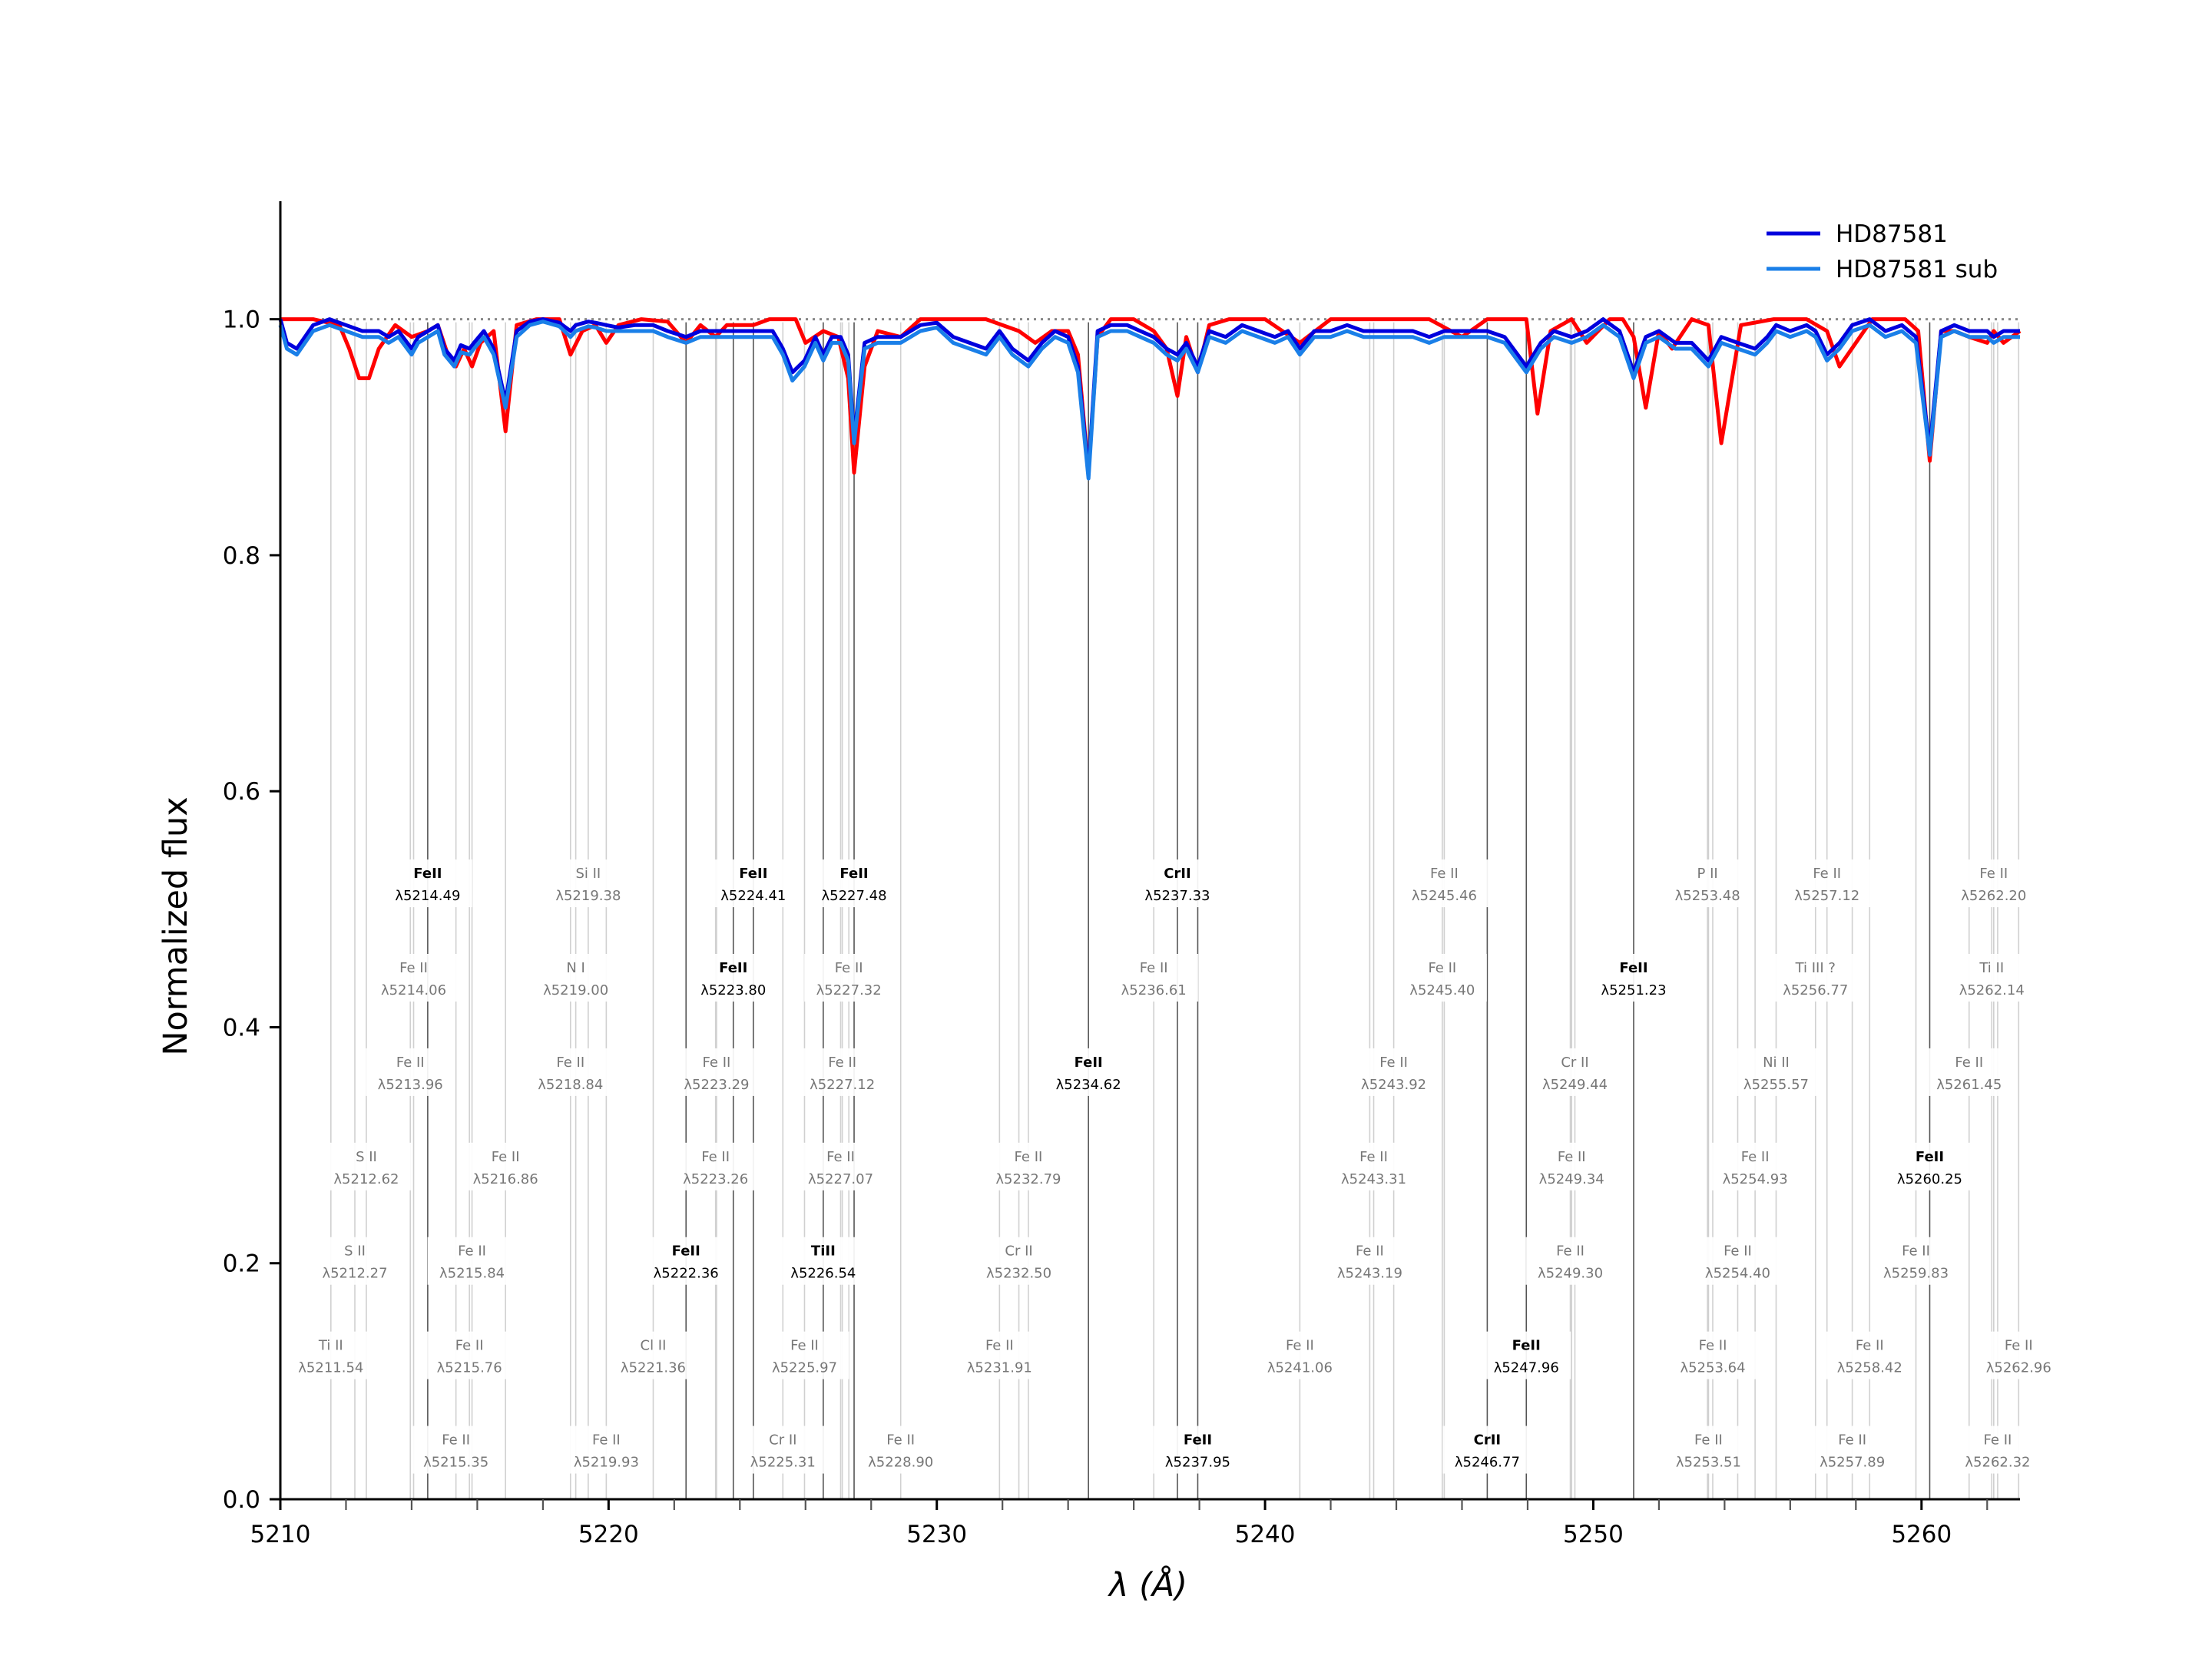 Image resolution: width=2212 pixels, height=1659 pixels. What do you see at coordinates (1572, 1179) in the screenshot?
I see `line-label-wavelength: λ5249.34` at bounding box center [1572, 1179].